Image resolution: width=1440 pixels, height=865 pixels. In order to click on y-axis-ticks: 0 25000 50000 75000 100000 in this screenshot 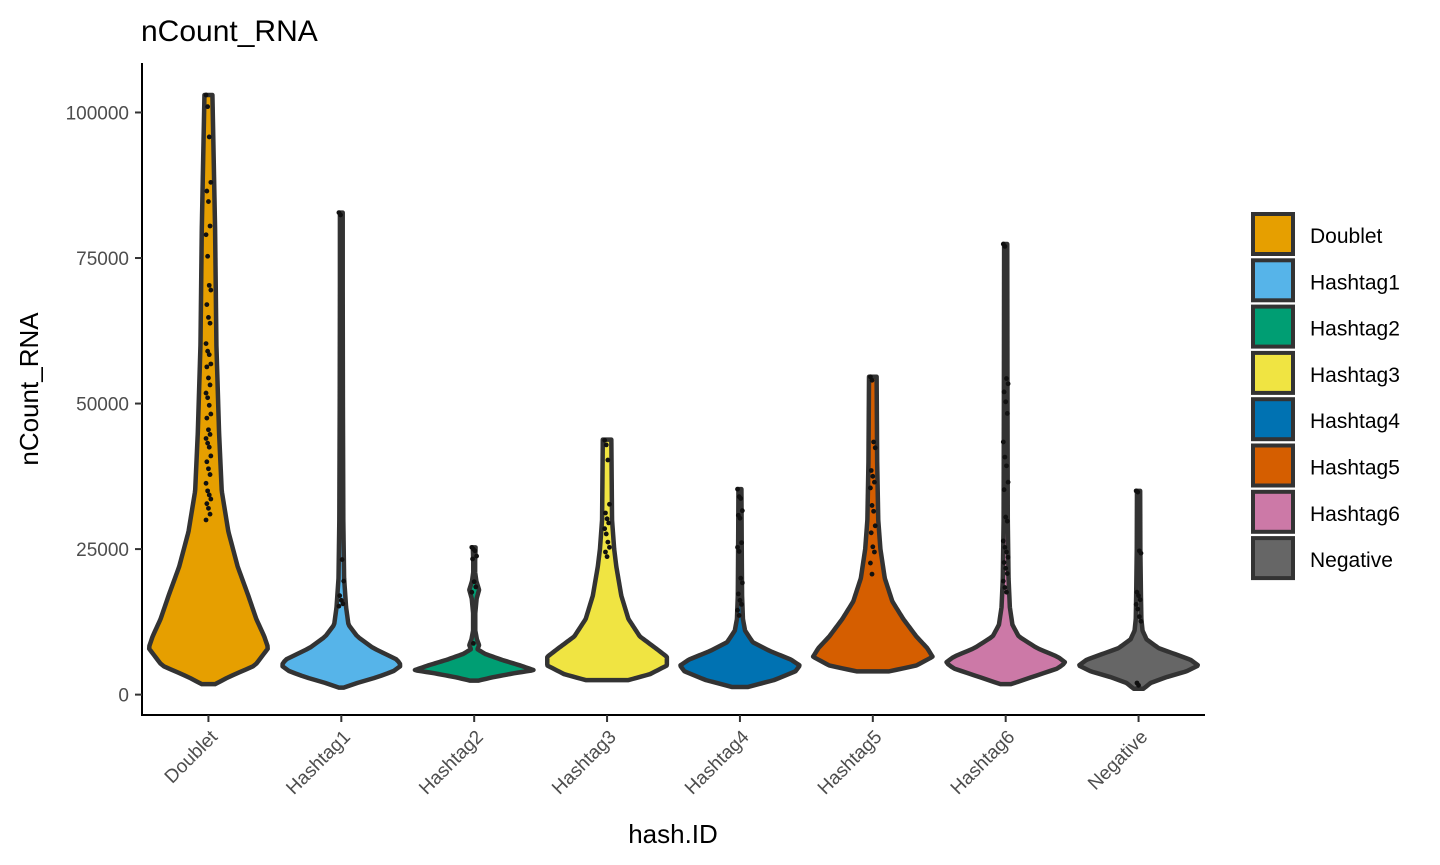, I will do `click(104, 405)`.